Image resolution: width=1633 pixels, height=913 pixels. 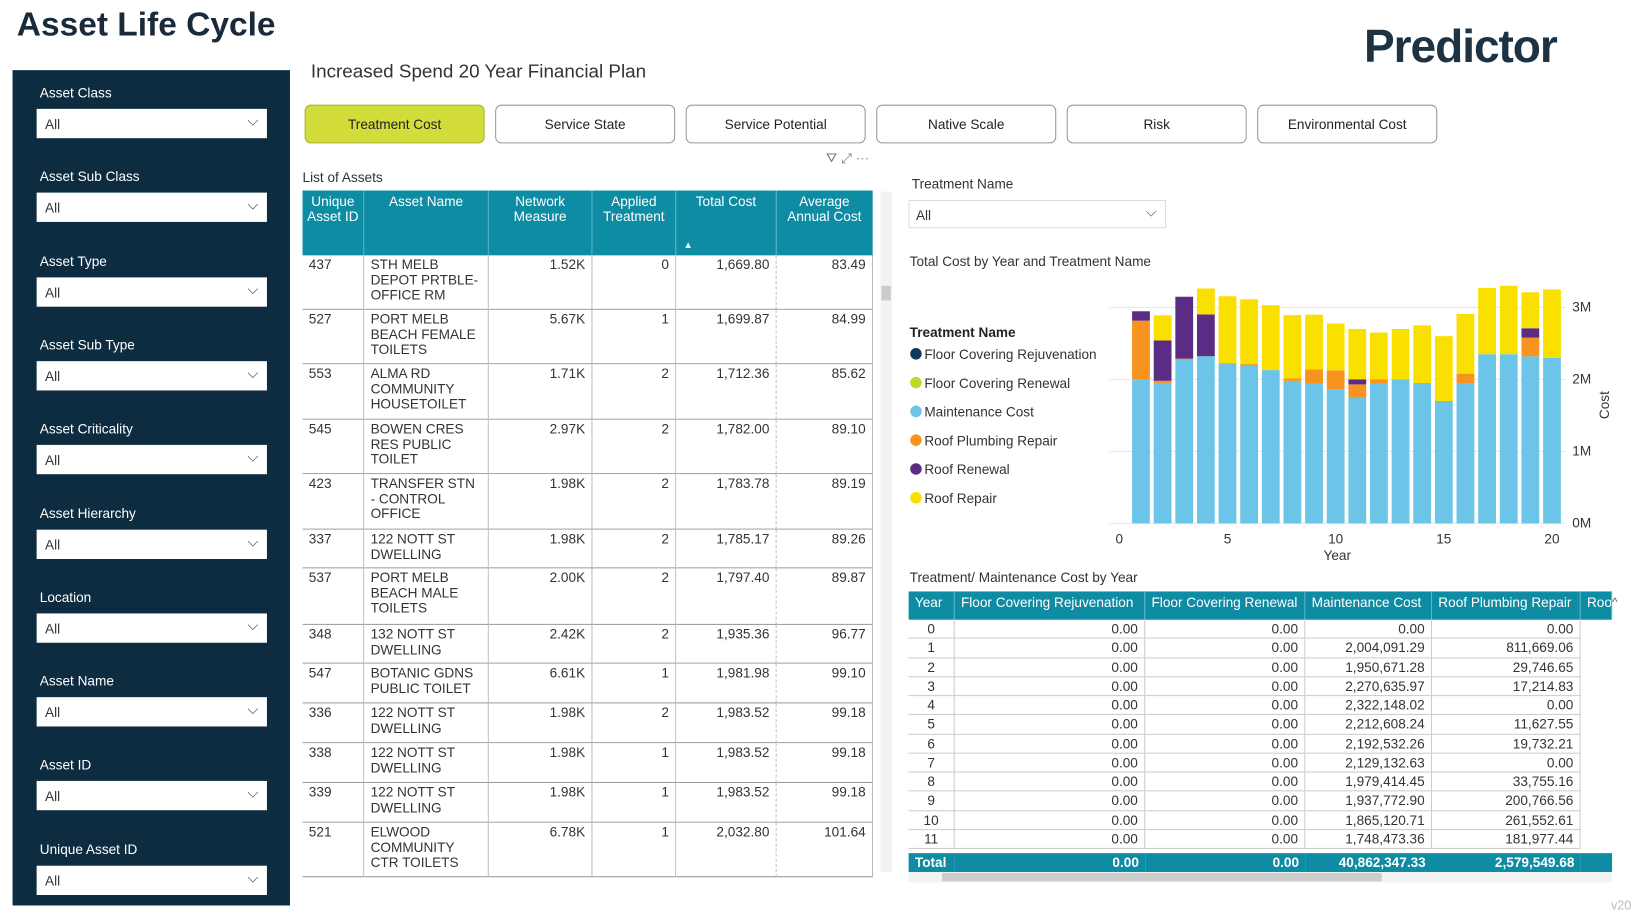 What do you see at coordinates (966, 469) in the screenshot?
I see `legend-label: Roof Renewal` at bounding box center [966, 469].